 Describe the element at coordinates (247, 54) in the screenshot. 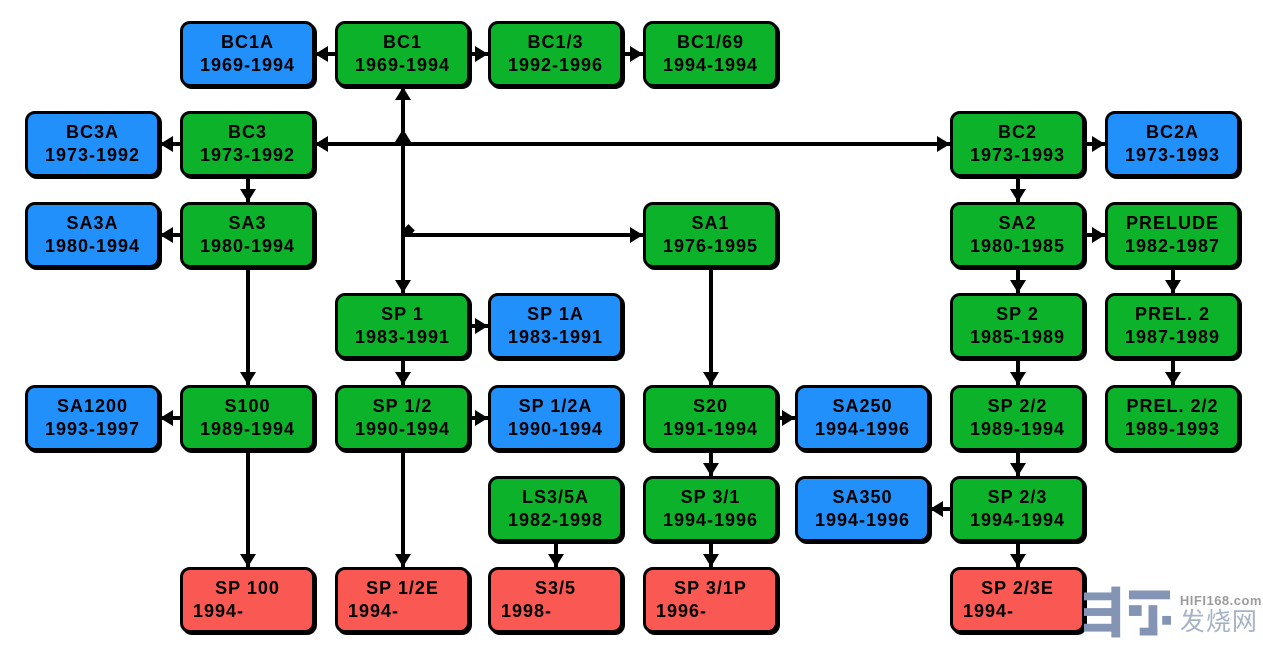

I see `model-box-bc1a: BC1A 1969-1994` at that location.